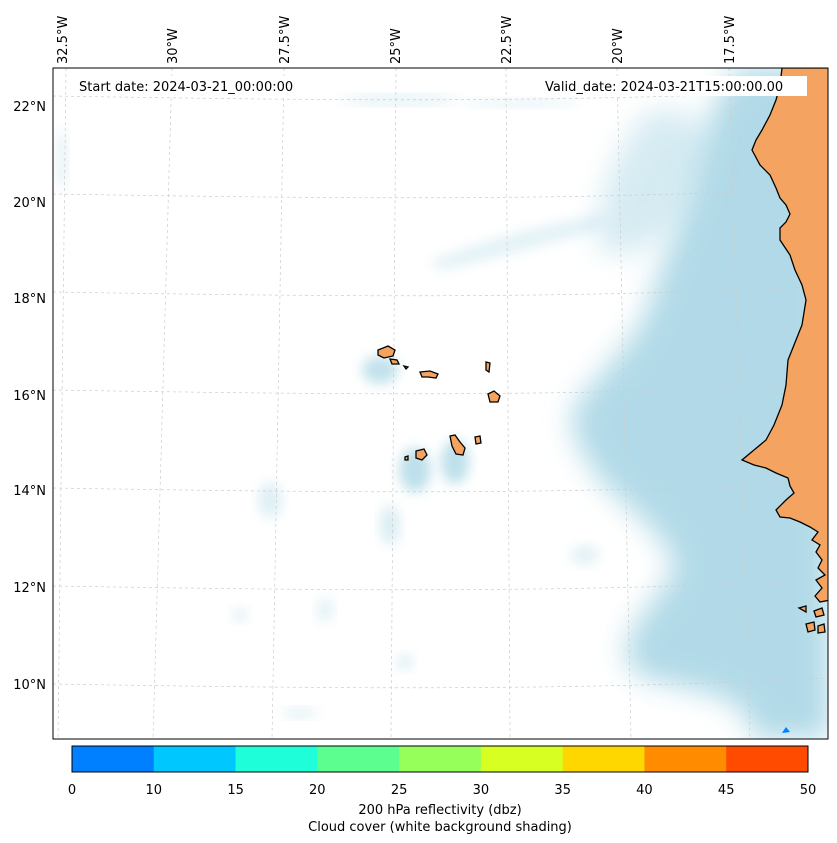  I want to click on lon-label: 32.5°W, so click(63, 40).